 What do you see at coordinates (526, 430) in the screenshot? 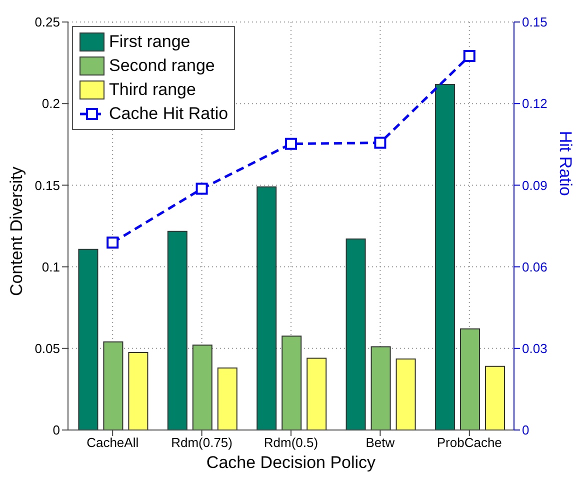
I see `y2-tick-label: 0` at bounding box center [526, 430].